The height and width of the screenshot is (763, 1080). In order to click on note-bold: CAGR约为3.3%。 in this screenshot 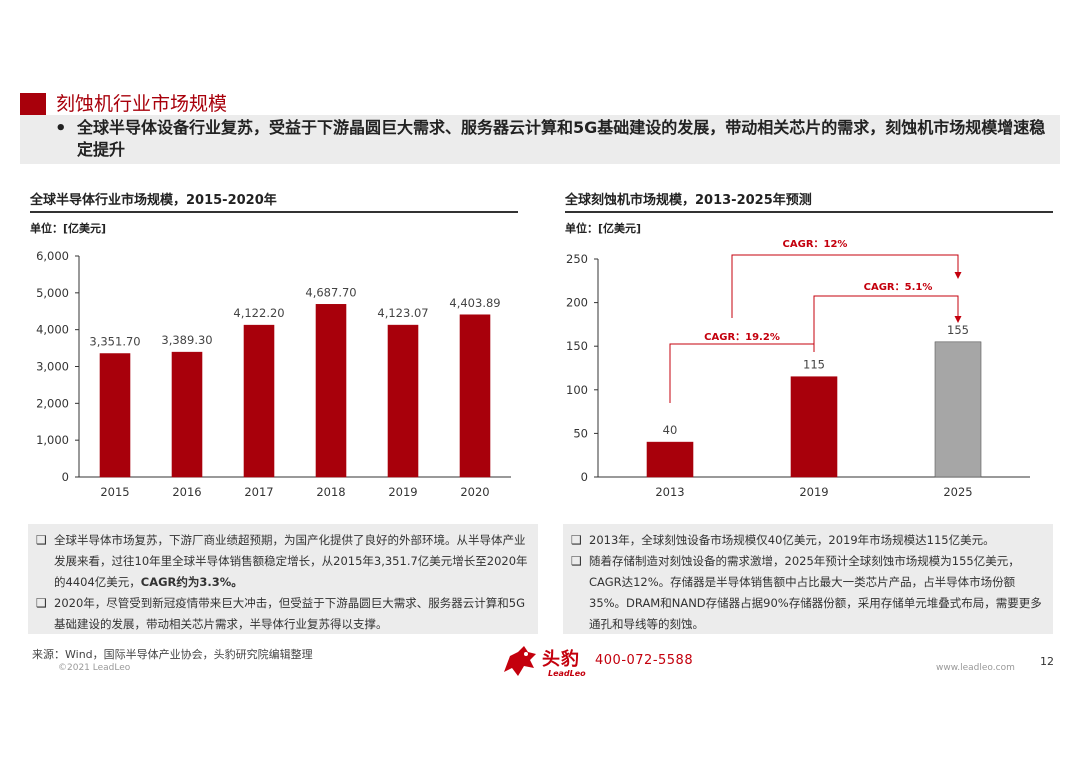, I will do `click(191, 582)`.